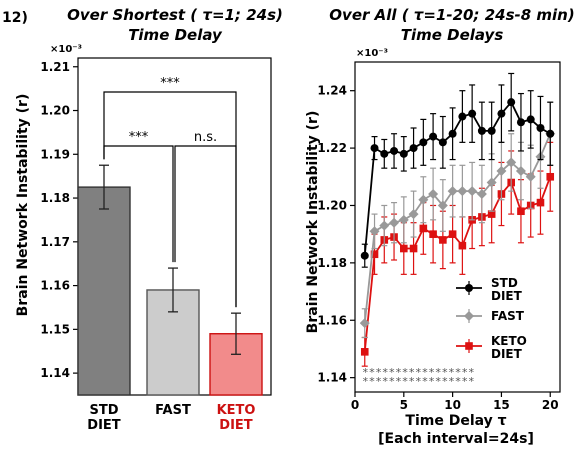 The height and width of the screenshot is (450, 578). Describe the element at coordinates (332, 205) in the screenshot. I see `line-y-tick-label: 1.20` at that location.